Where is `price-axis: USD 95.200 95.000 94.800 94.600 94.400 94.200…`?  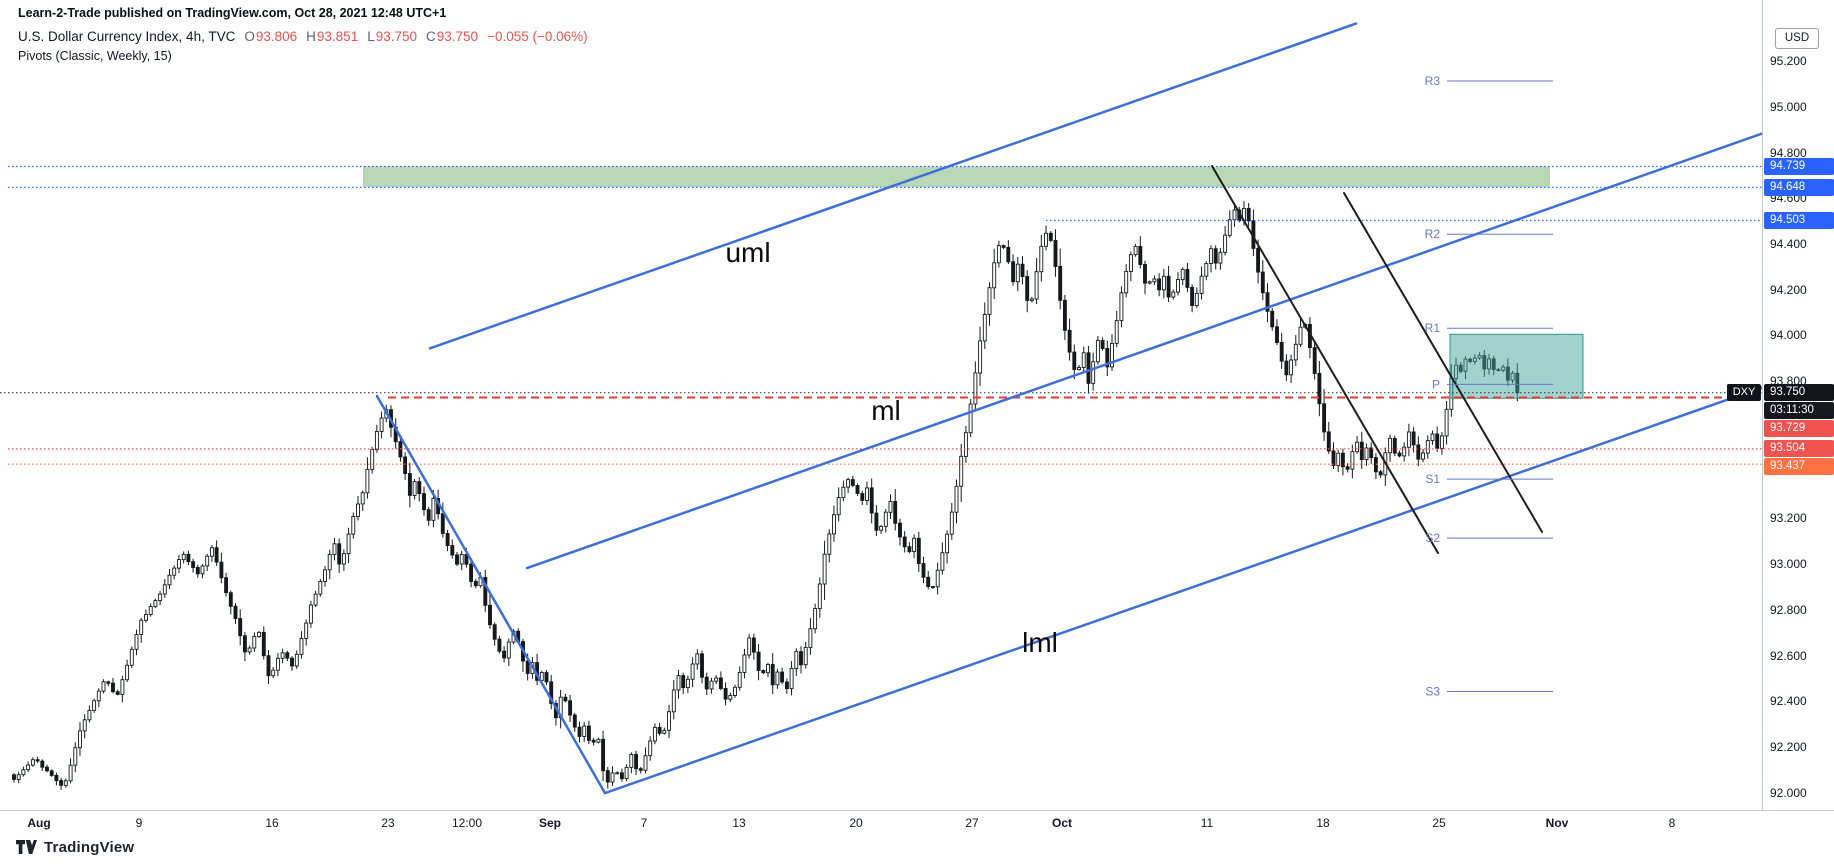
price-axis: USD 95.200 95.000 94.800 94.600 94.400 94.200… is located at coordinates (1780, 405).